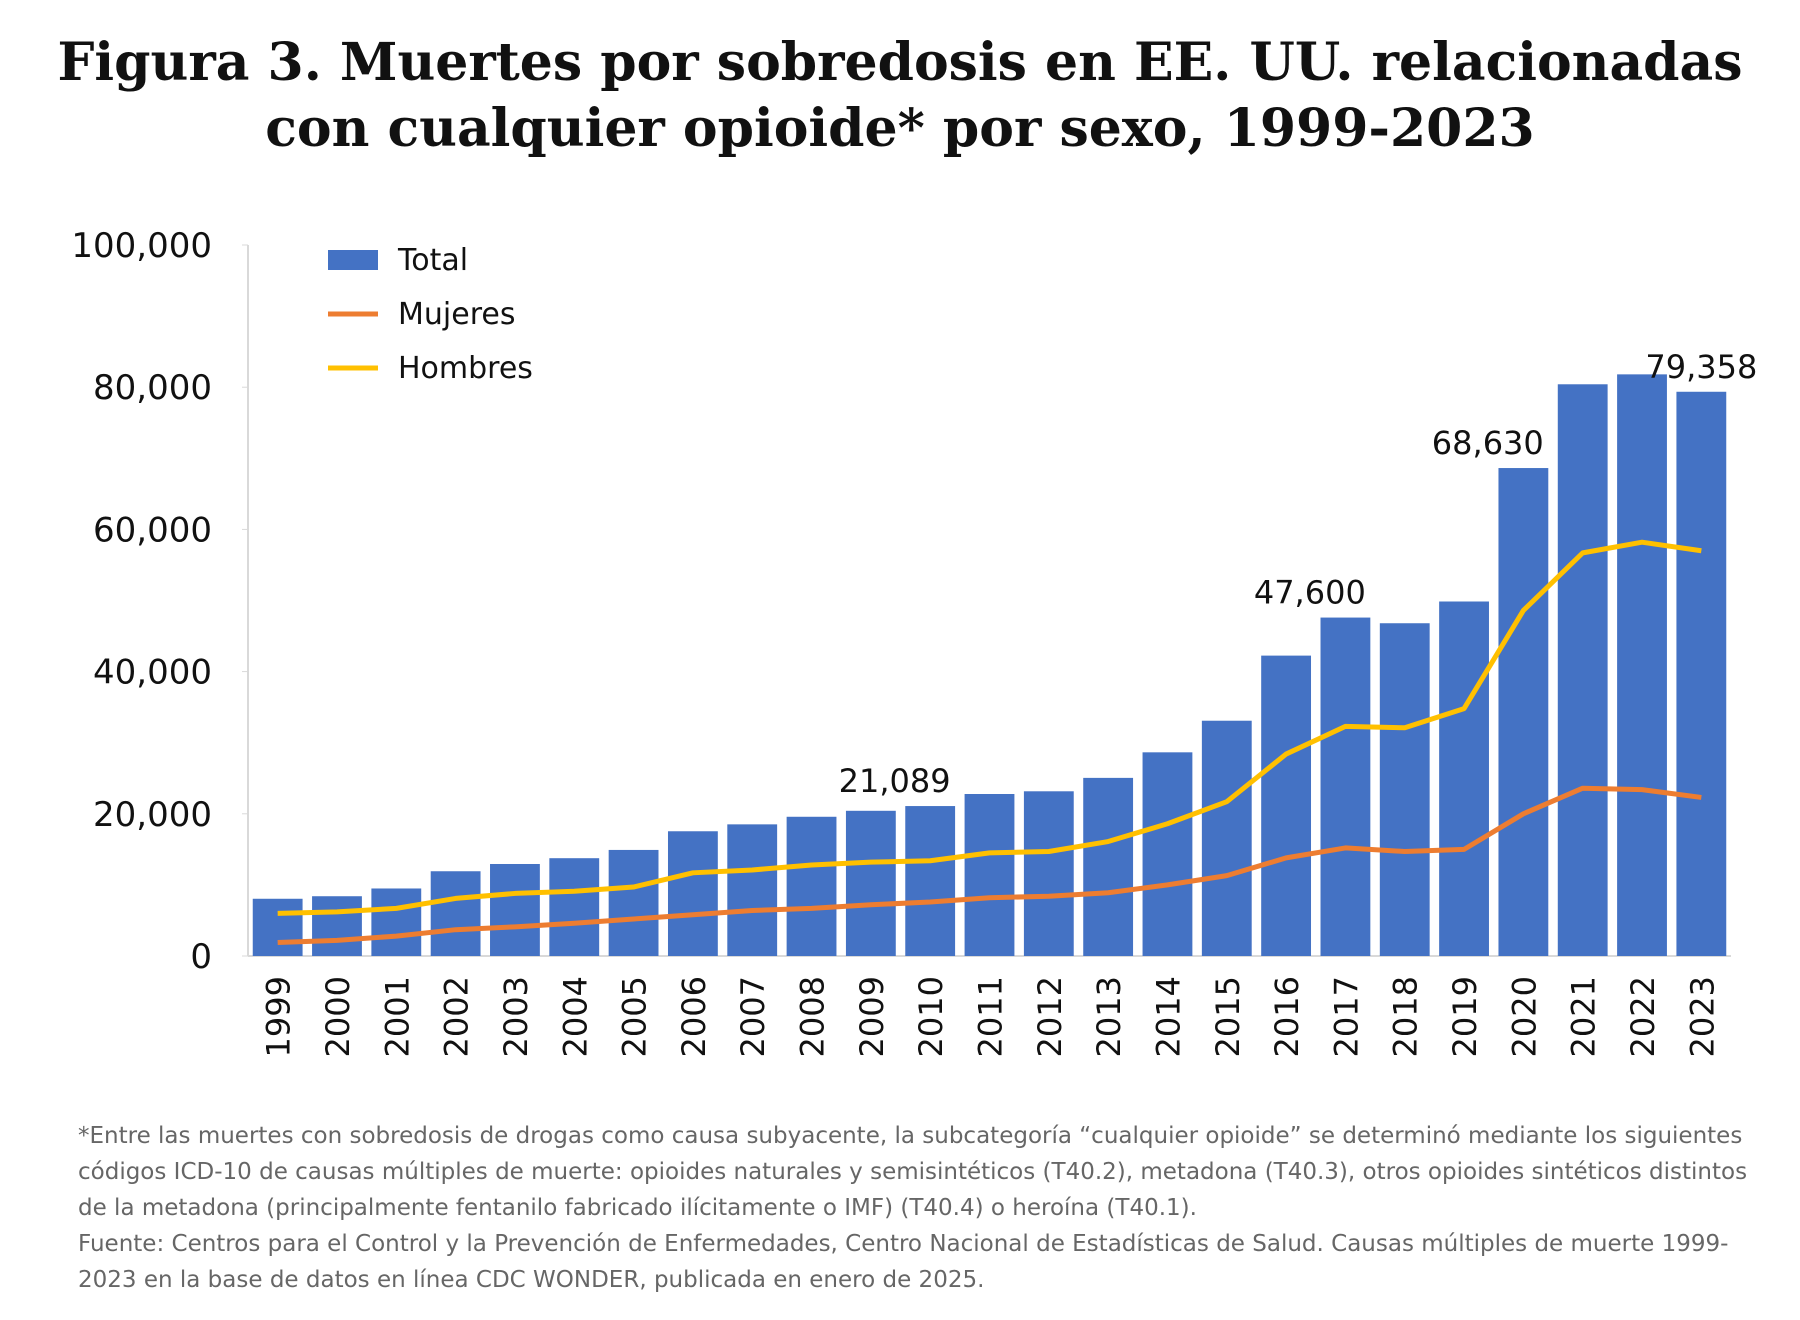 The width and height of the screenshot is (1800, 1320). Describe the element at coordinates (432, 260) in the screenshot. I see `legend-label: Total` at that location.